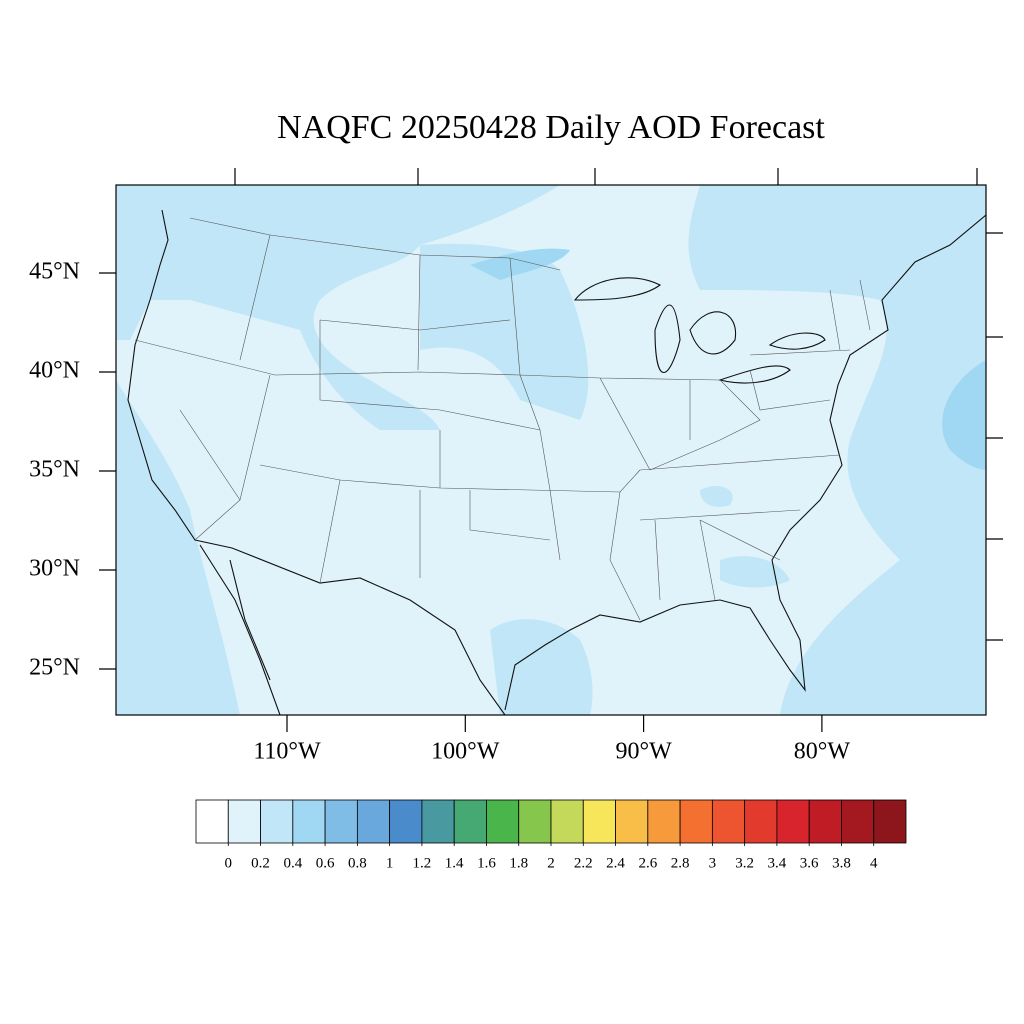 This screenshot has height=1024, width=1024. Describe the element at coordinates (518, 863) in the screenshot. I see `colorbar-label: 1.8` at that location.